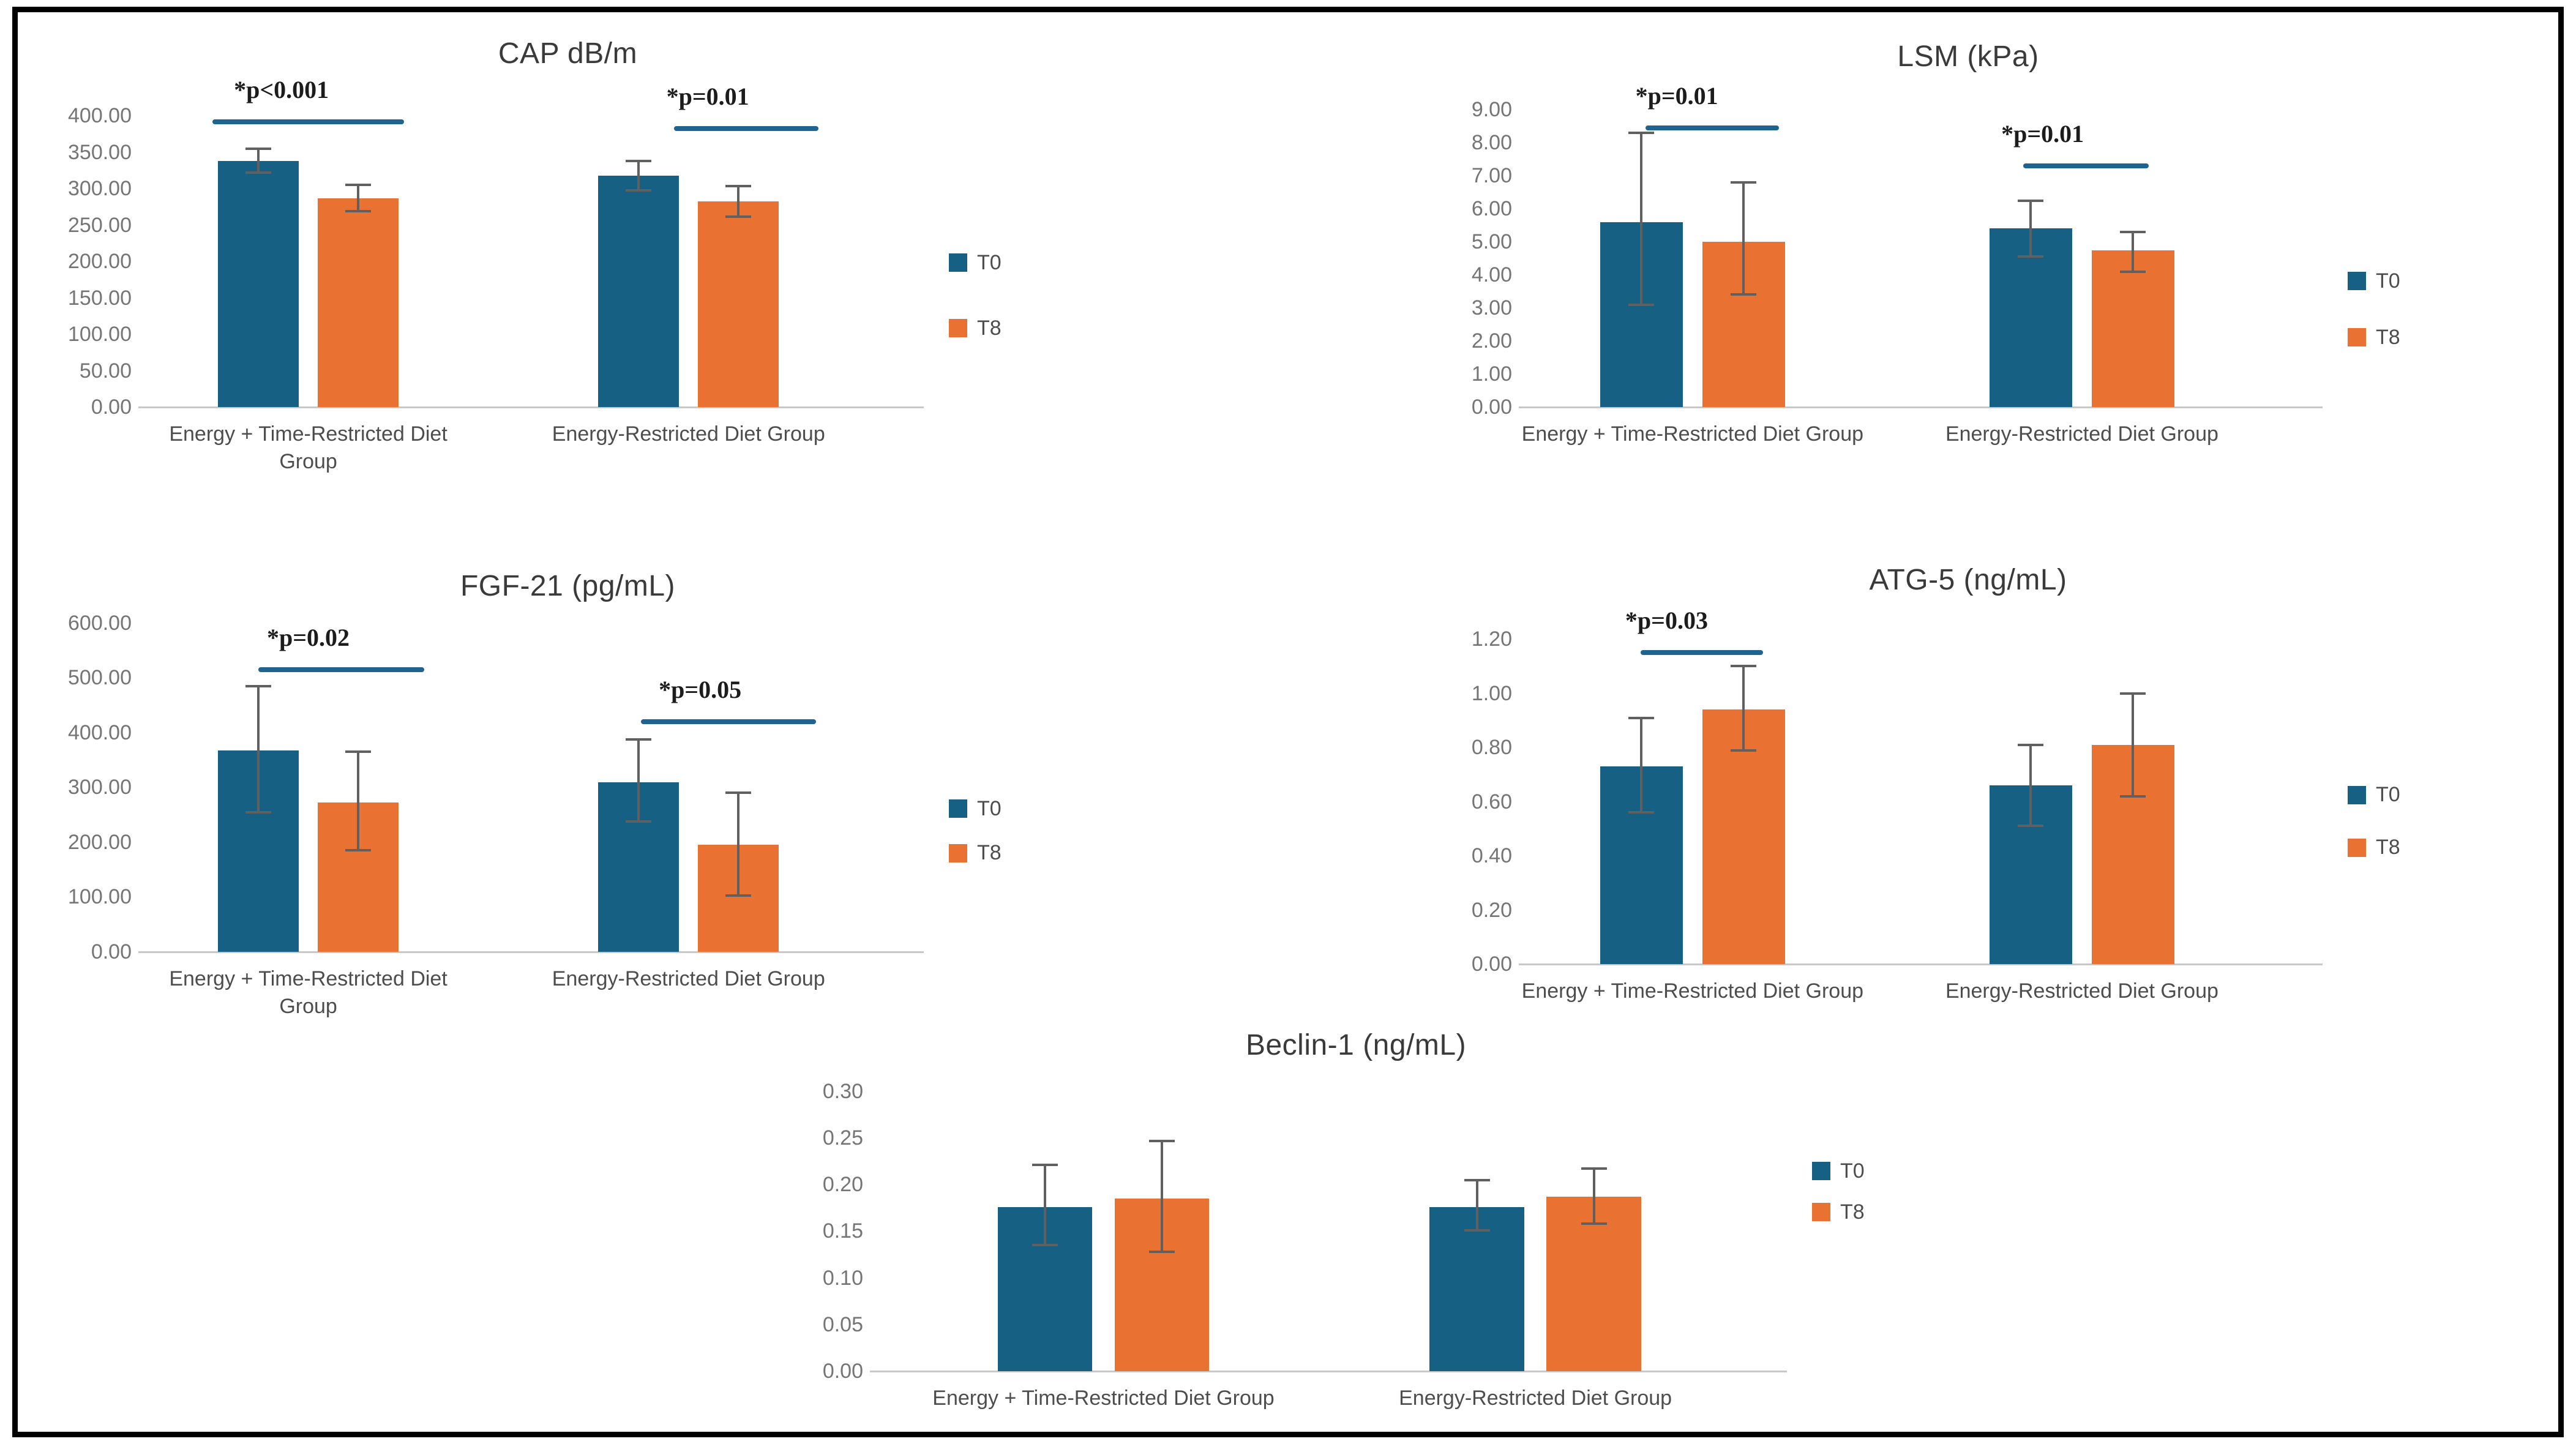 The image size is (2576, 1444). Describe the element at coordinates (1491, 639) in the screenshot. I see `y-tick-label: 1.20` at that location.